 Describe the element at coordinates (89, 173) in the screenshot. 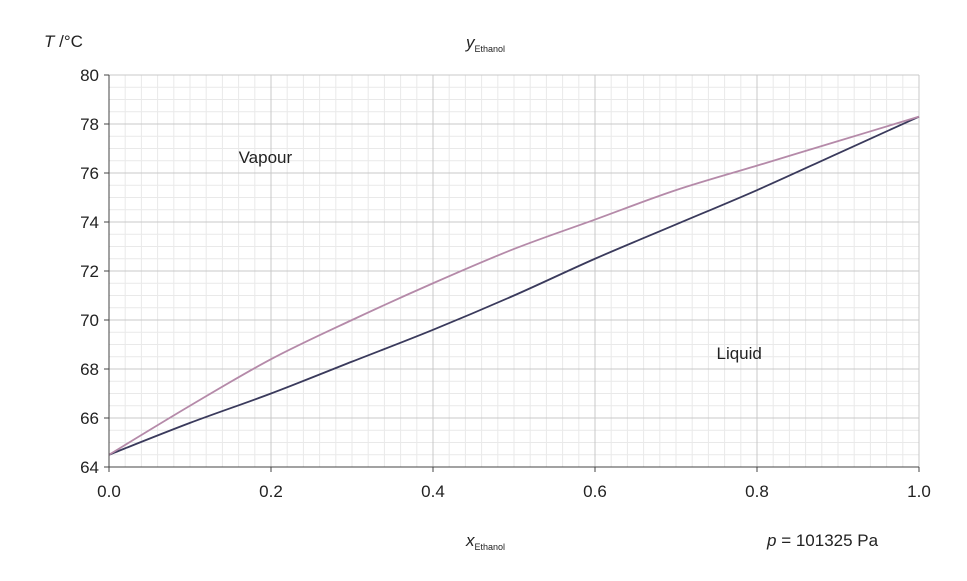

I see `y-tick-label: 76` at that location.